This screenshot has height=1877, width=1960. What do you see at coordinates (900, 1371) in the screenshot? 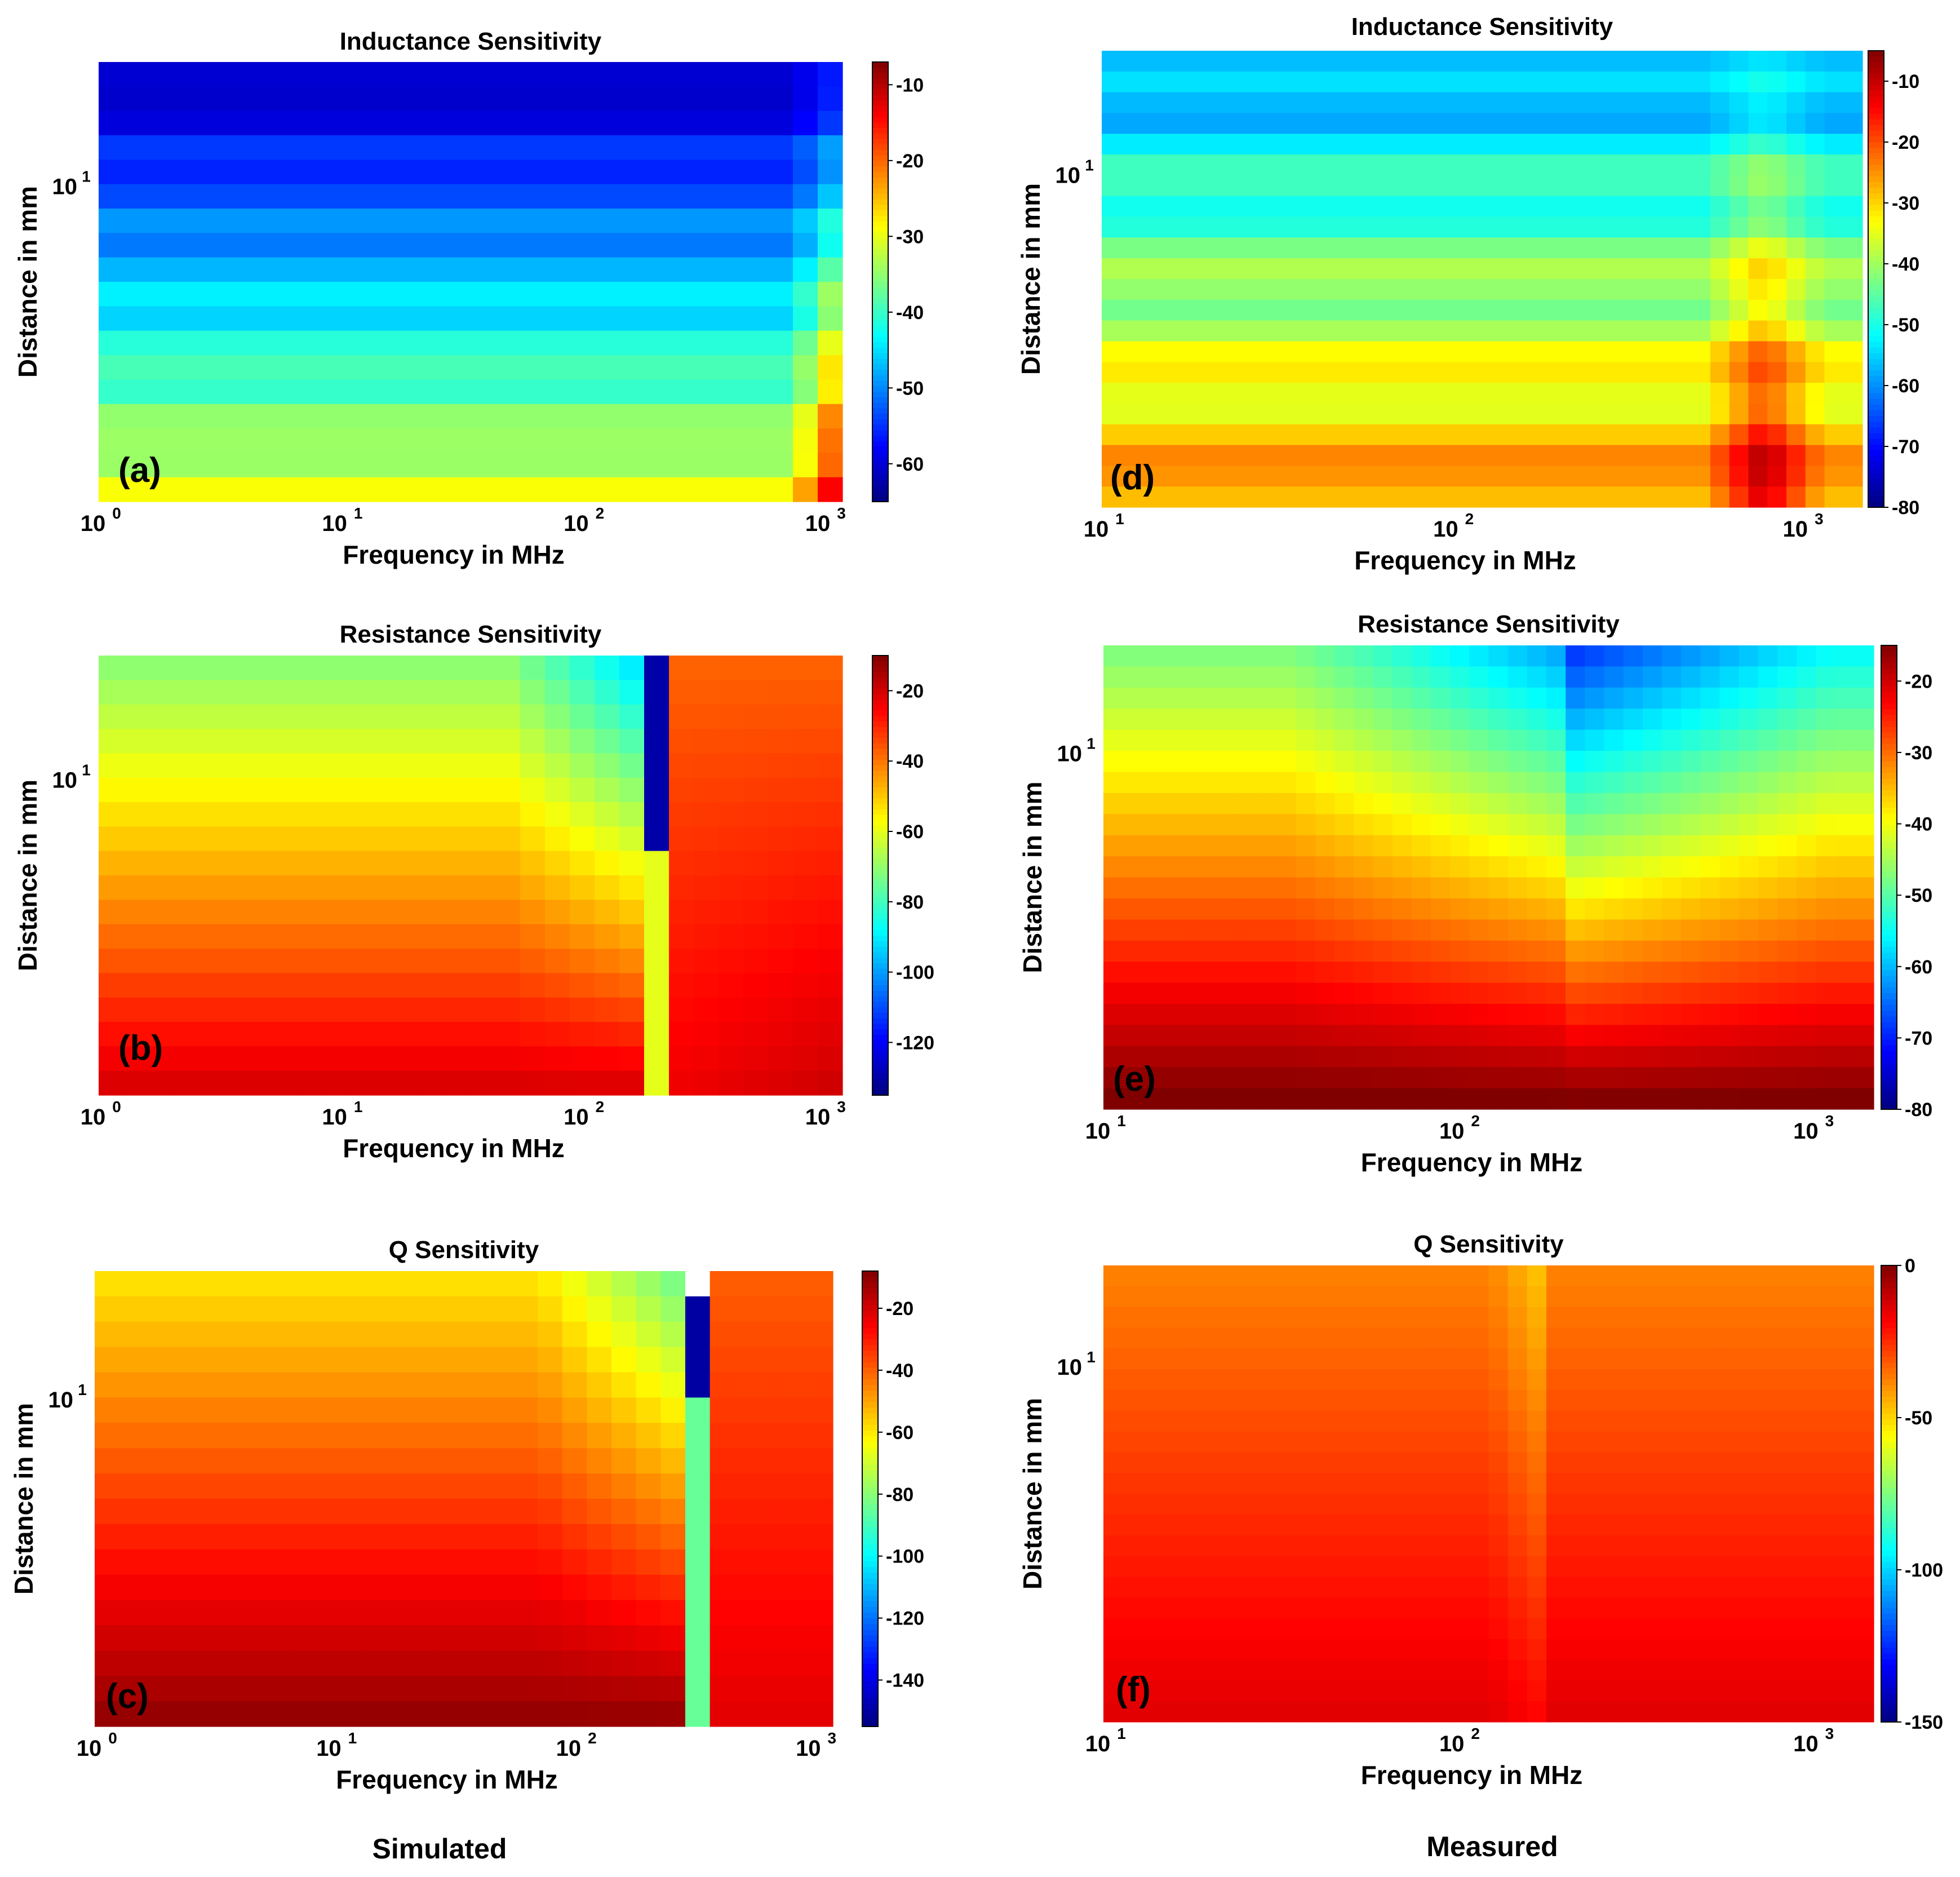
I see `colorbar-tick-label: -40` at bounding box center [900, 1371].